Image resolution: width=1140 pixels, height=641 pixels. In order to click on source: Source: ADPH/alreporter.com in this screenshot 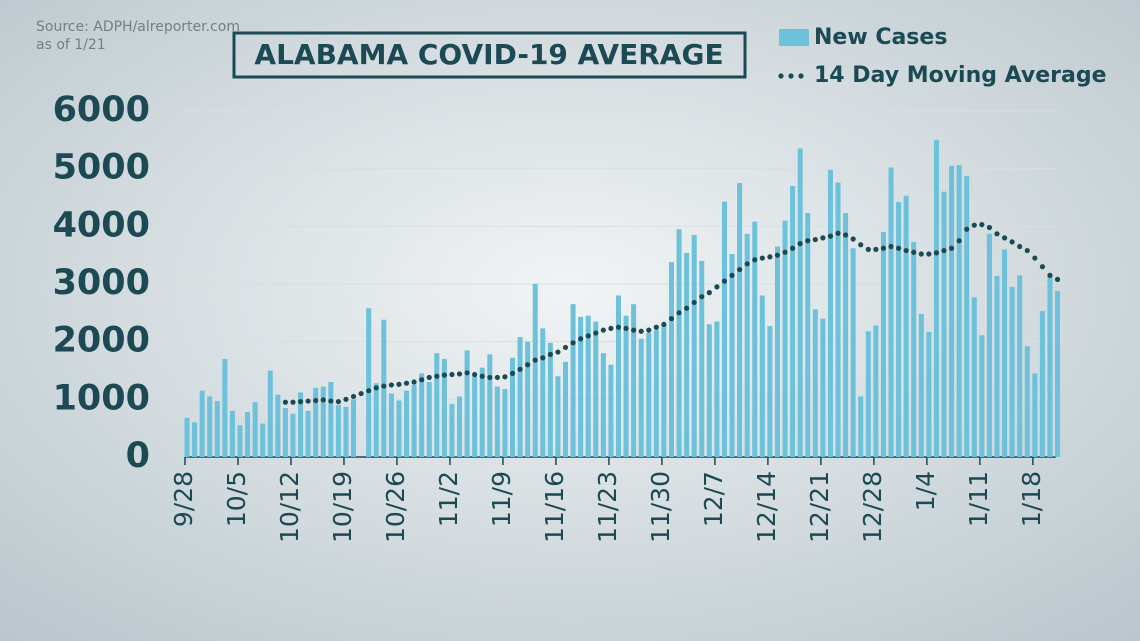, I will do `click(138, 27)`.